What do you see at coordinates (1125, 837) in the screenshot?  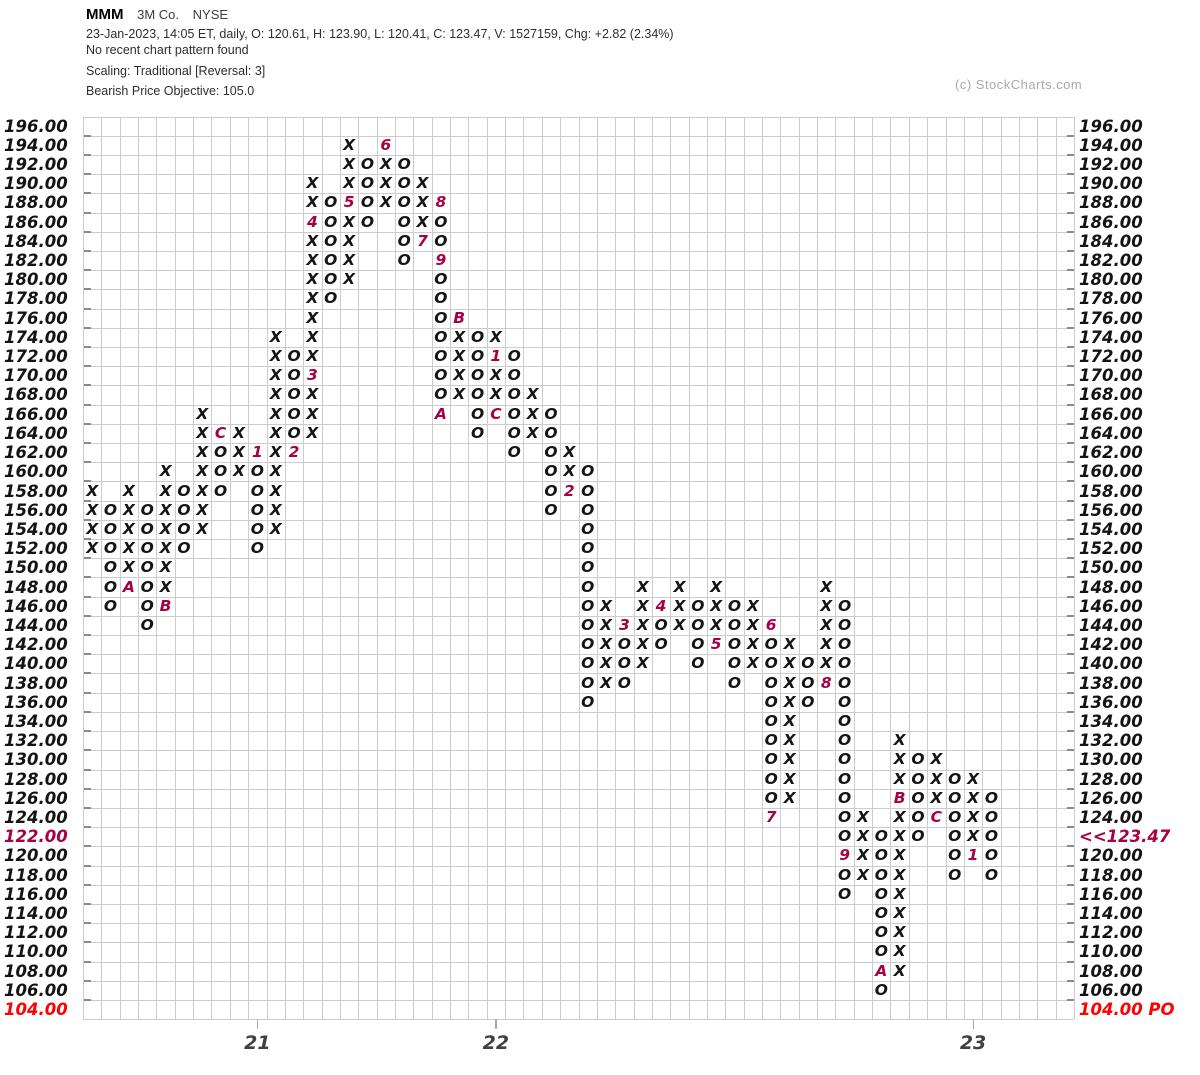 I see `price-label-right: <<123.47` at bounding box center [1125, 837].